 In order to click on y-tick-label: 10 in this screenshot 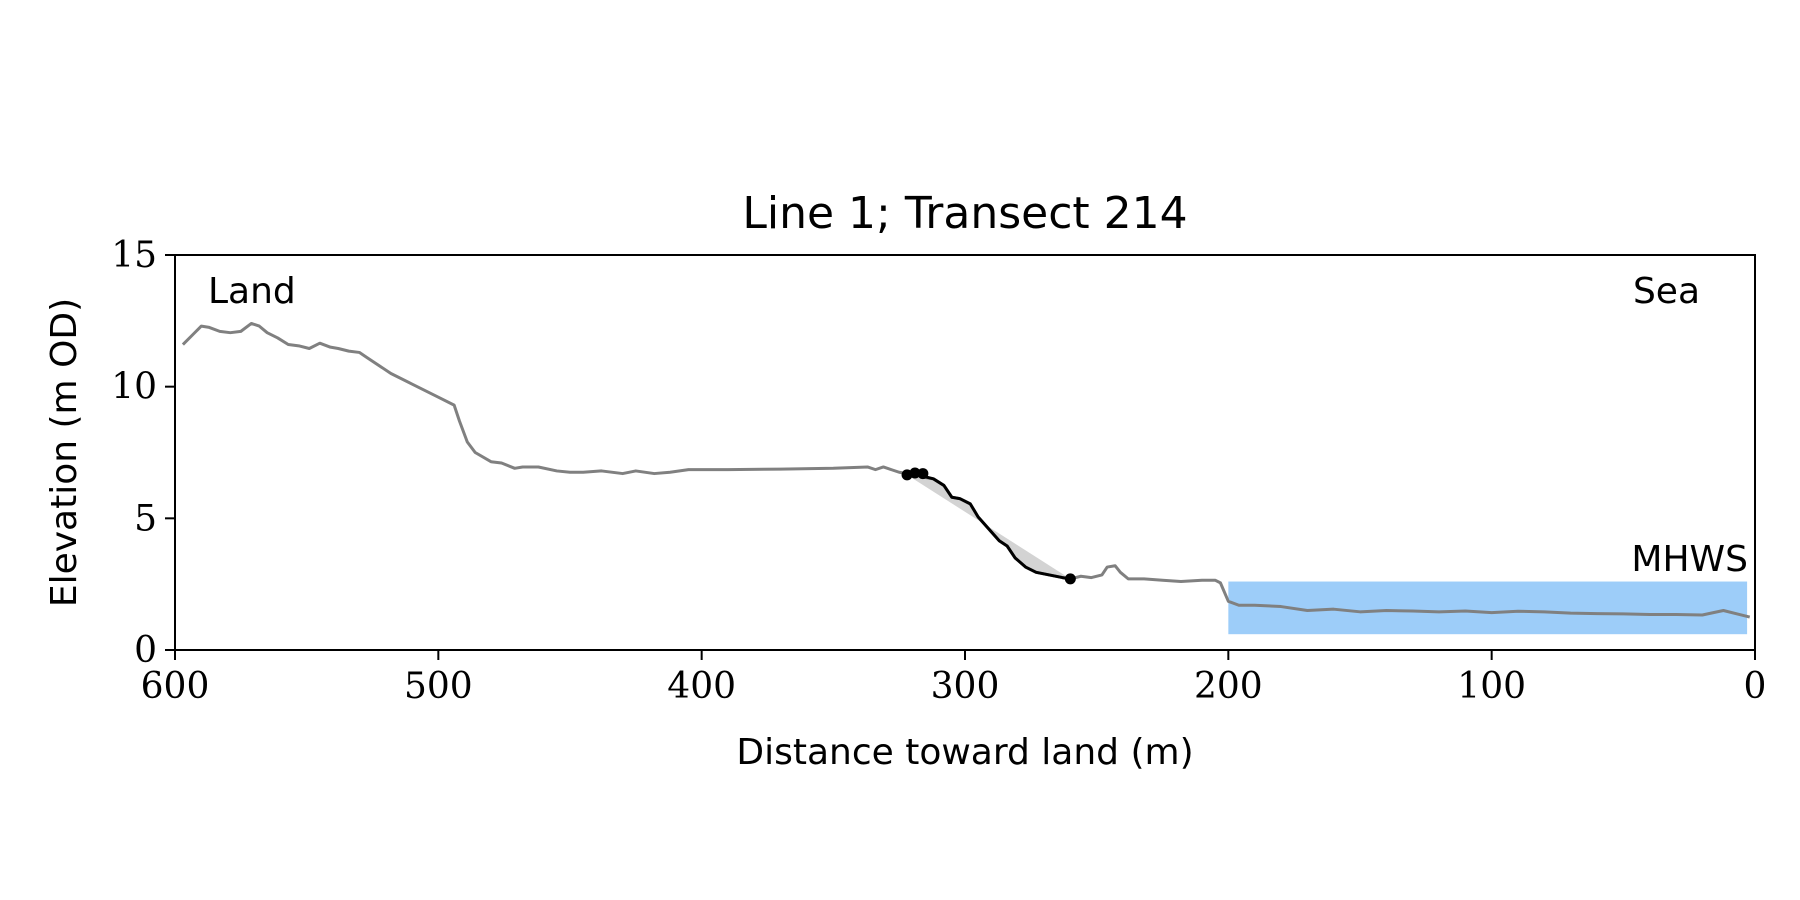, I will do `click(134, 387)`.